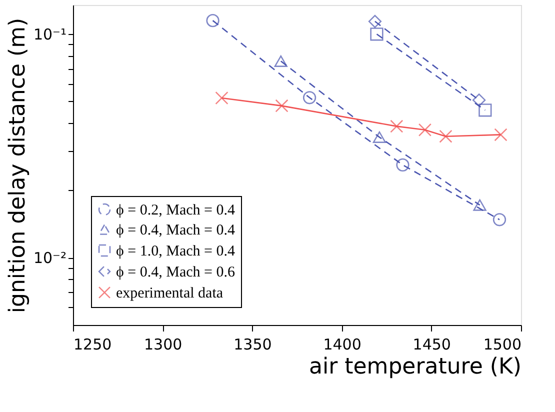 This screenshot has height=412, width=555. What do you see at coordinates (17, 166) in the screenshot?
I see `y-axis-title: ignition delay distance (m)` at bounding box center [17, 166].